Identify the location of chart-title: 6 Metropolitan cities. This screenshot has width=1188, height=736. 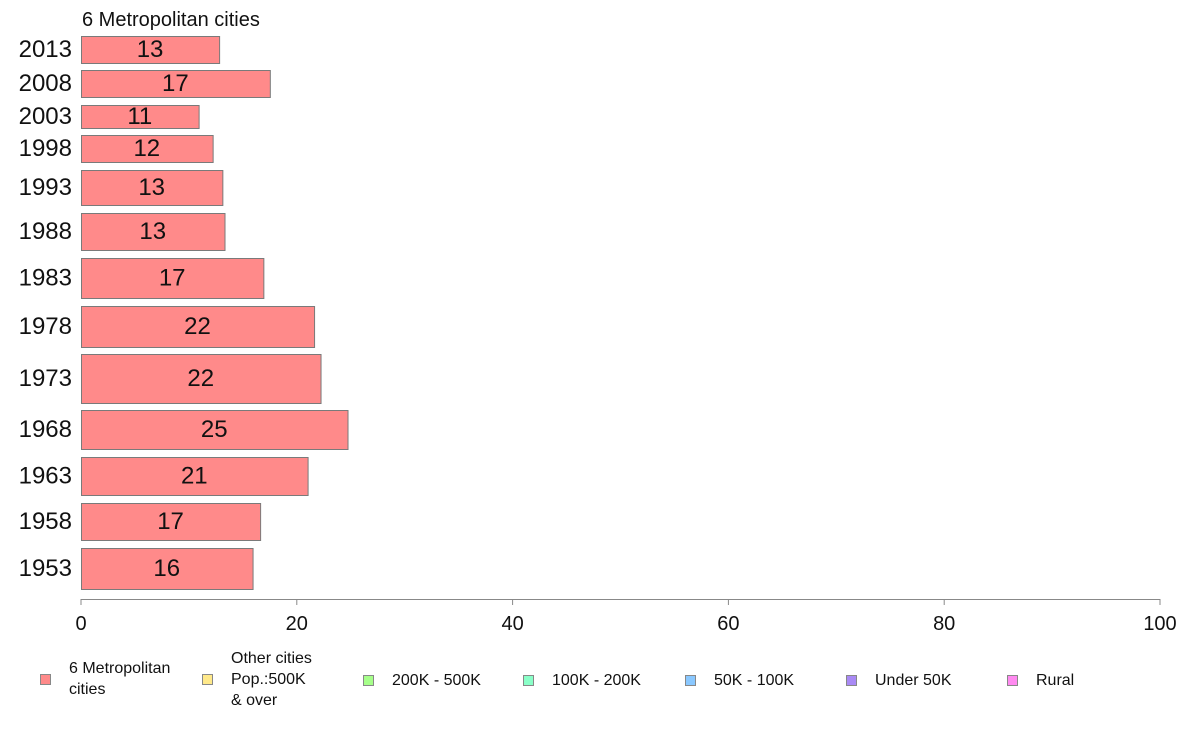
(171, 20).